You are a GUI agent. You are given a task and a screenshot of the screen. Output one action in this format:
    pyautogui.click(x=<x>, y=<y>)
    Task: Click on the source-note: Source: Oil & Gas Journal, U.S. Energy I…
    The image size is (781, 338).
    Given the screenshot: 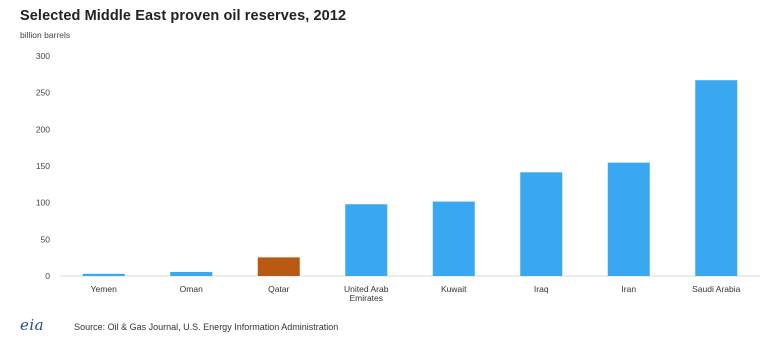 What is the action you would take?
    pyautogui.click(x=206, y=327)
    